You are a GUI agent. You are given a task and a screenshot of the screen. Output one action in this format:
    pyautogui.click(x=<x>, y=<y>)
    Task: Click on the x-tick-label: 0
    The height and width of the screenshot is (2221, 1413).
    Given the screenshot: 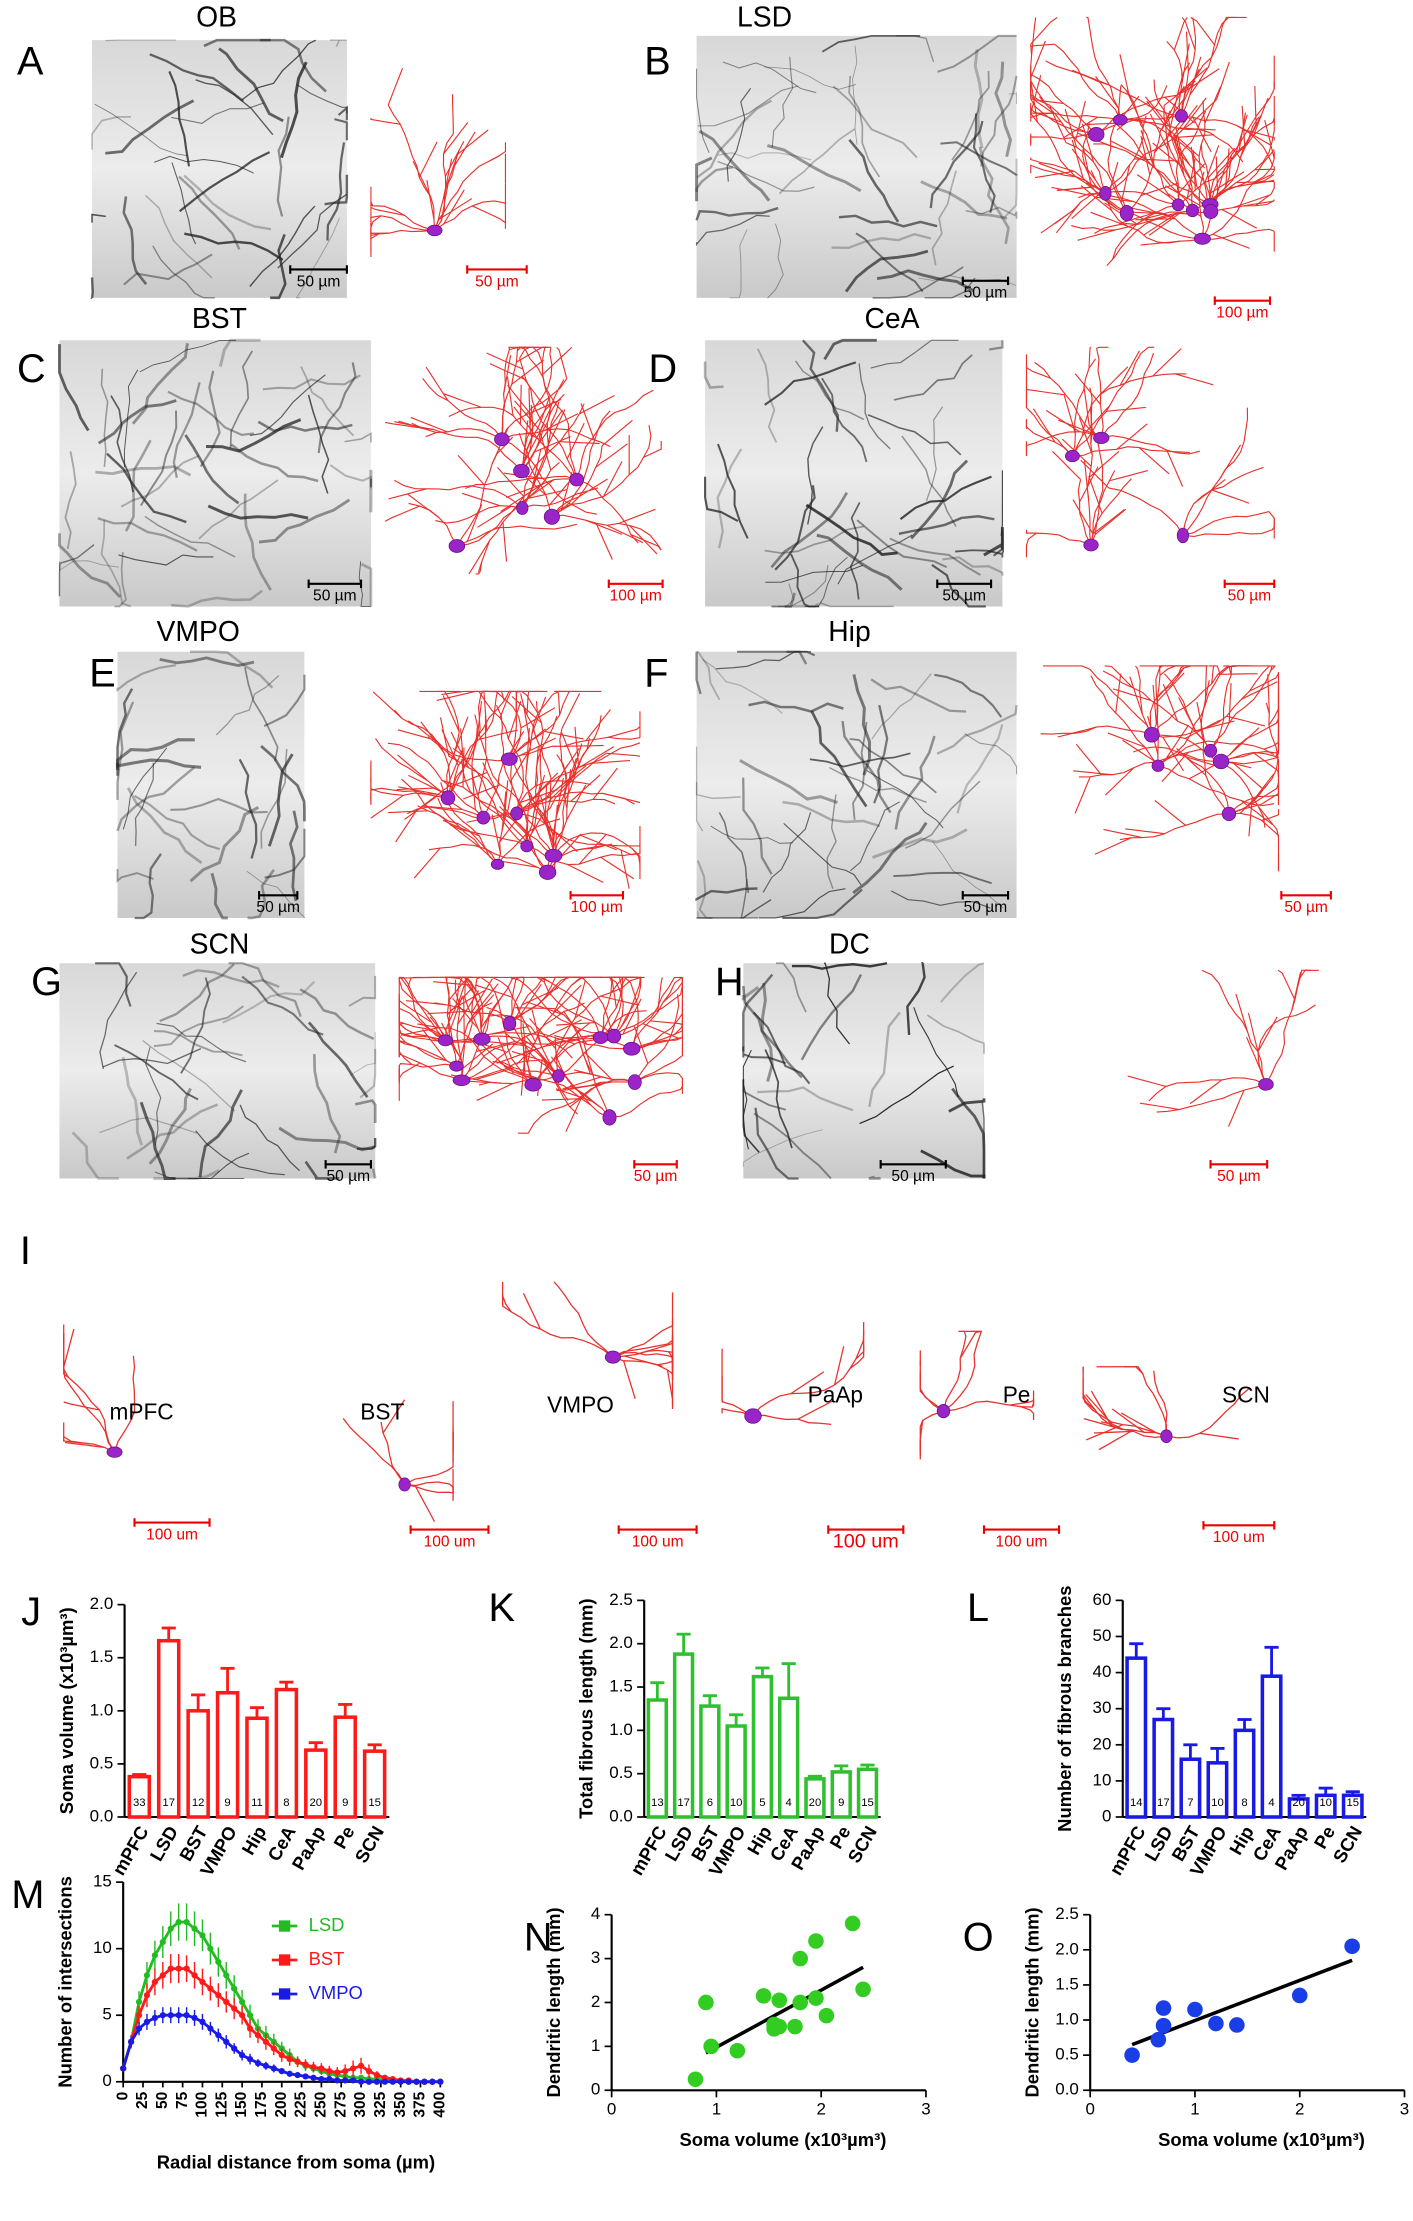 What is the action you would take?
    pyautogui.click(x=122, y=2095)
    